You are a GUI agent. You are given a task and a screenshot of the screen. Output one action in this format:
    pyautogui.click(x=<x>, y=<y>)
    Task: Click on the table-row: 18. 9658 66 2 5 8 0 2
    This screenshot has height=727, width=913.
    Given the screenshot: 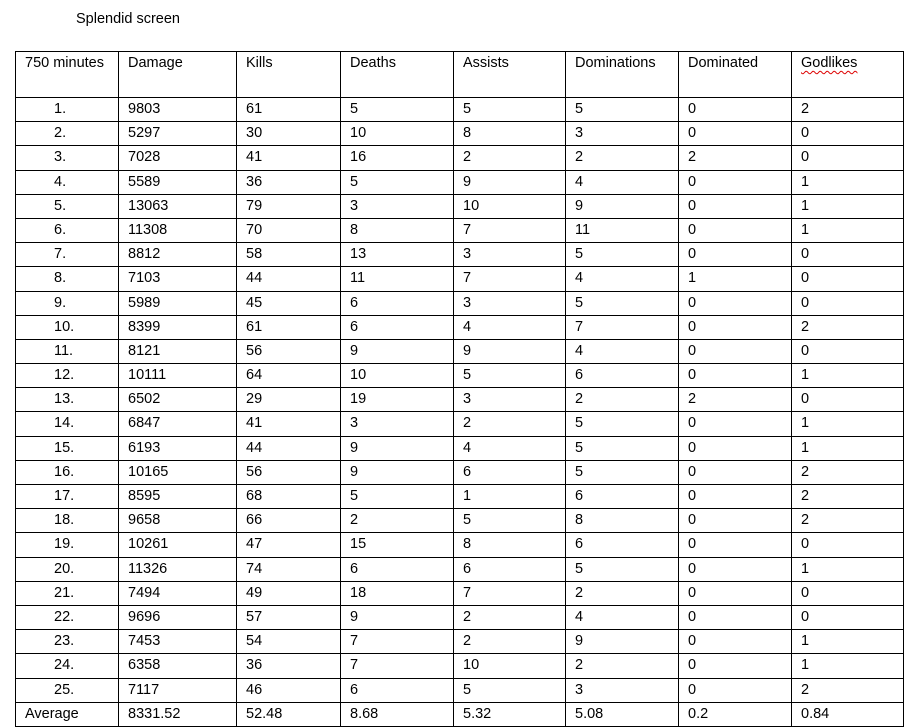 What is the action you would take?
    pyautogui.click(x=459, y=521)
    